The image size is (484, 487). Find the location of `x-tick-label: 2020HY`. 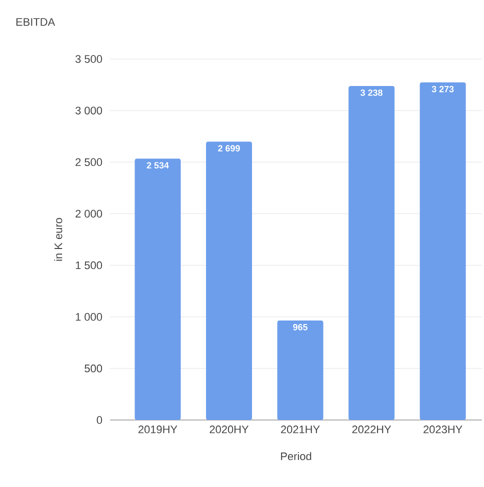

x-tick-label: 2020HY is located at coordinates (229, 430).